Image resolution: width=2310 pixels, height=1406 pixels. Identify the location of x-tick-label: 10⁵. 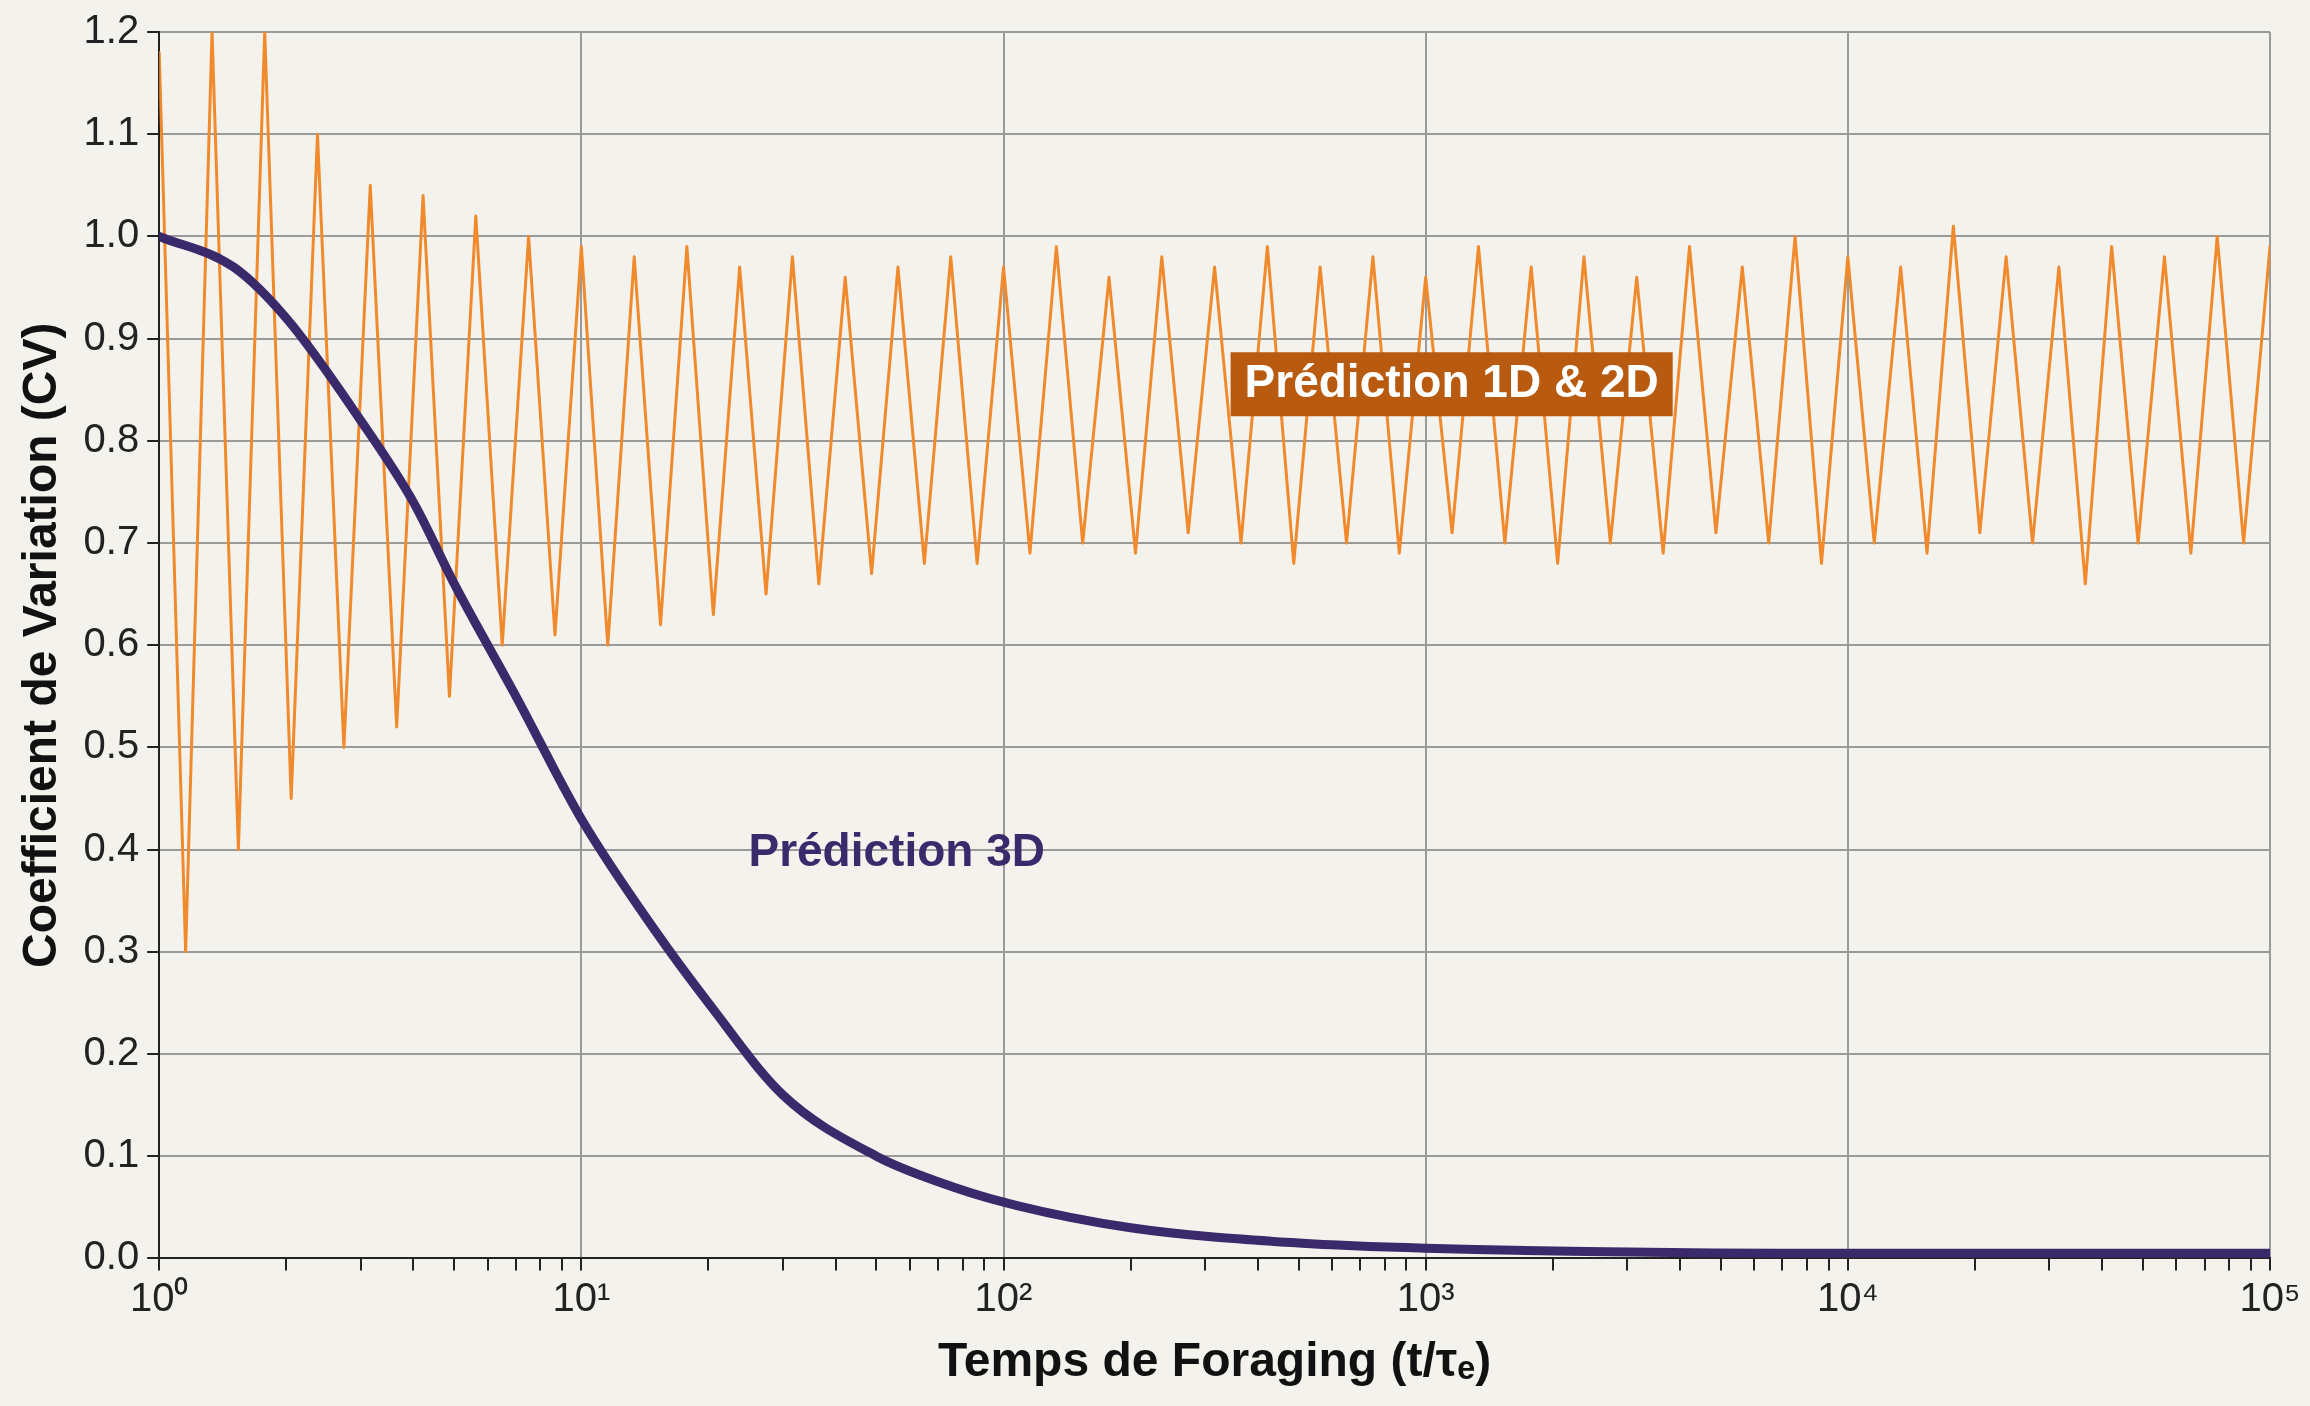
(2270, 1297).